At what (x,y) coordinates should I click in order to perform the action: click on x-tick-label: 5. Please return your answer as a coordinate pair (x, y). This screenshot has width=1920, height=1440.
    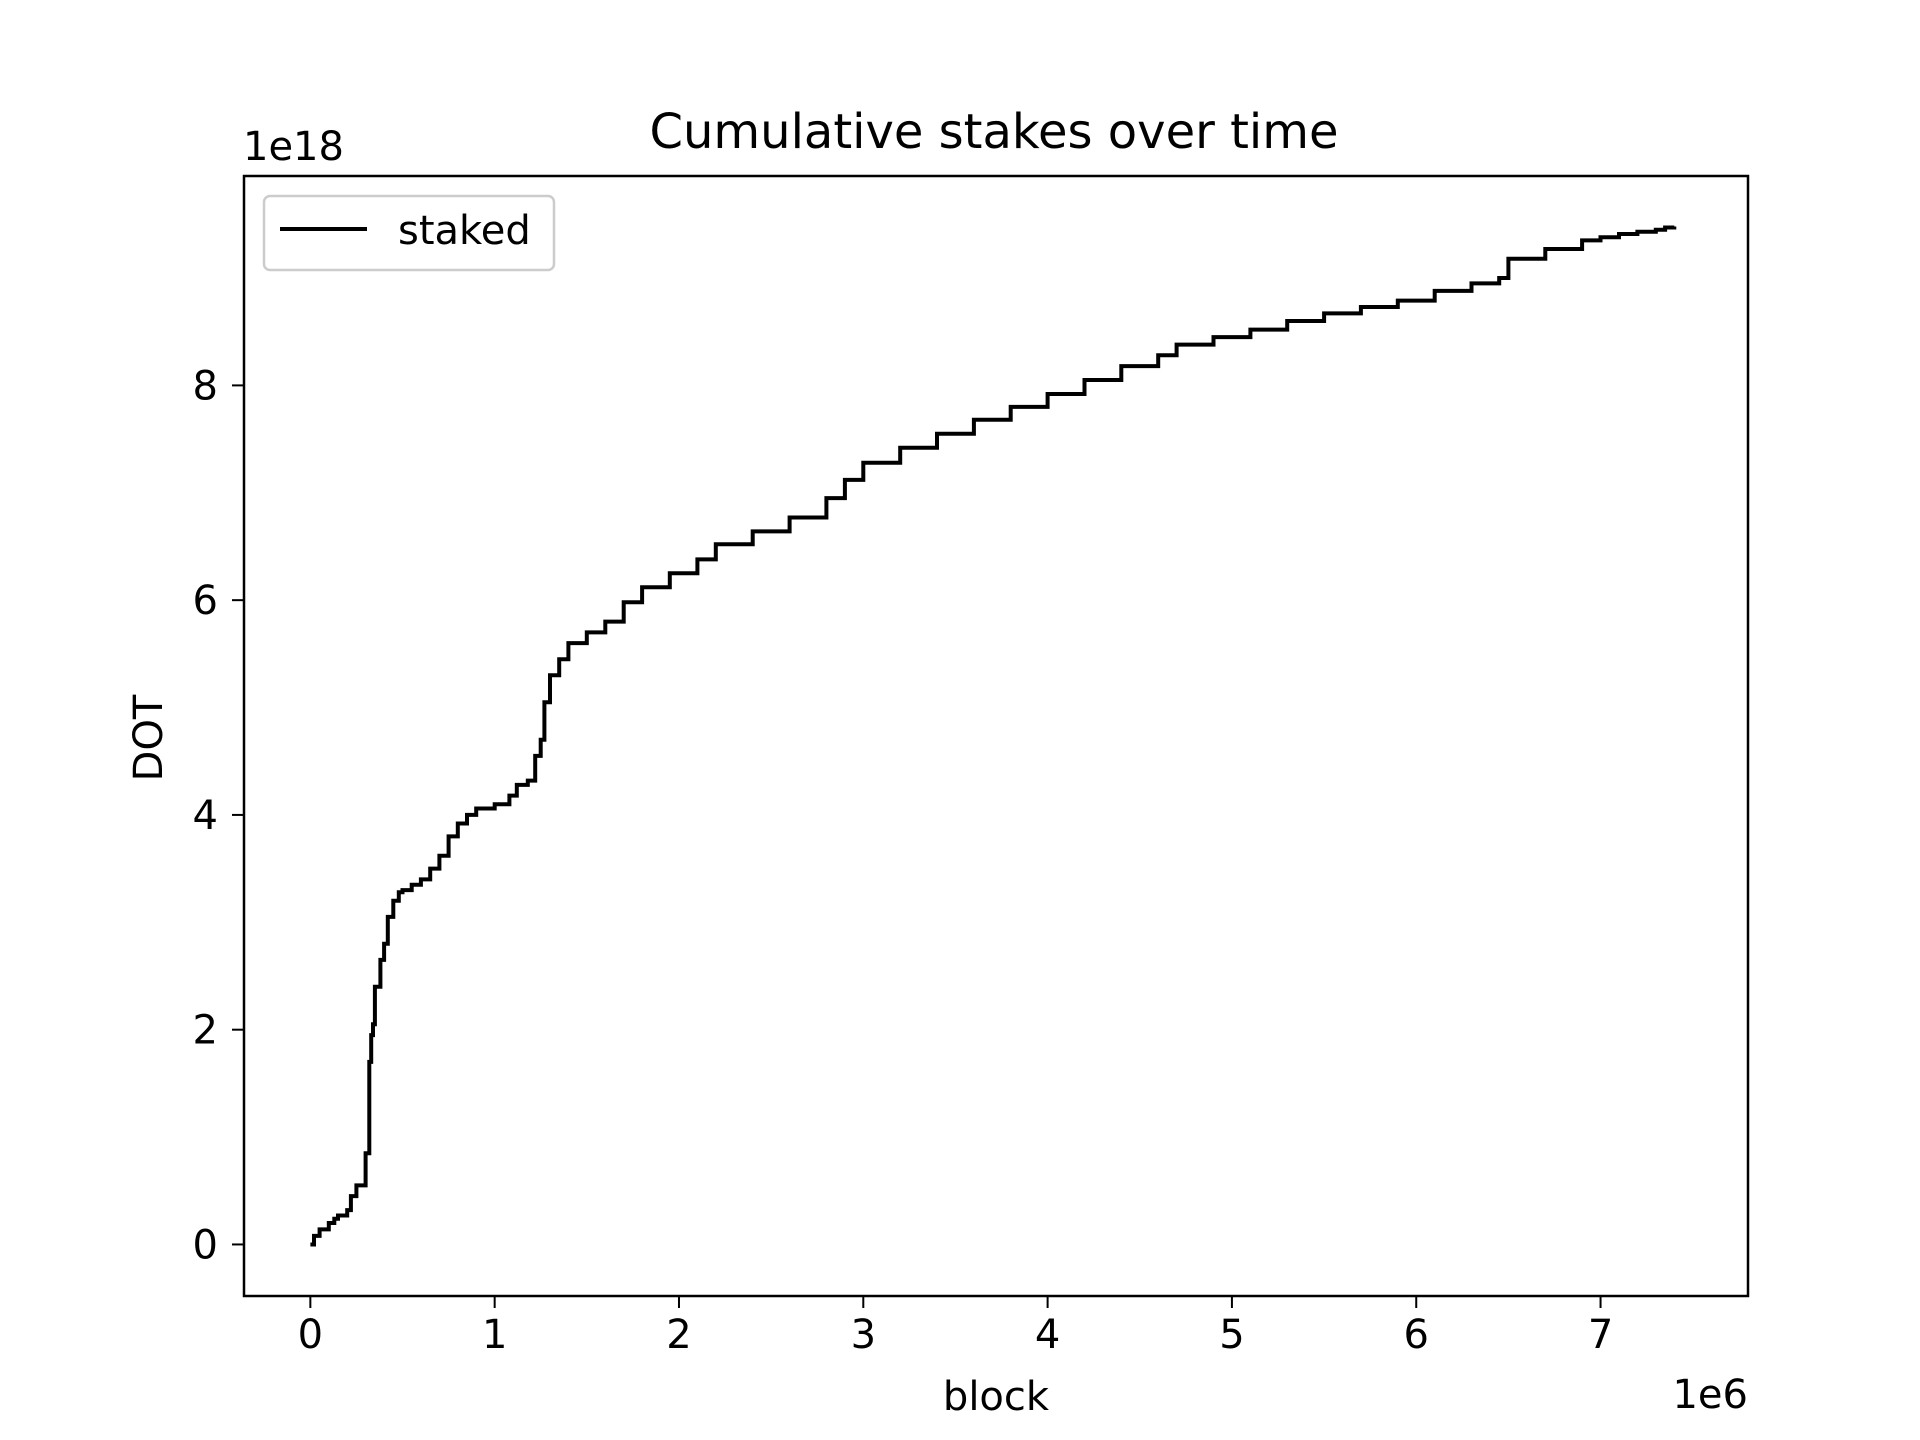
    Looking at the image, I should click on (1231, 1335).